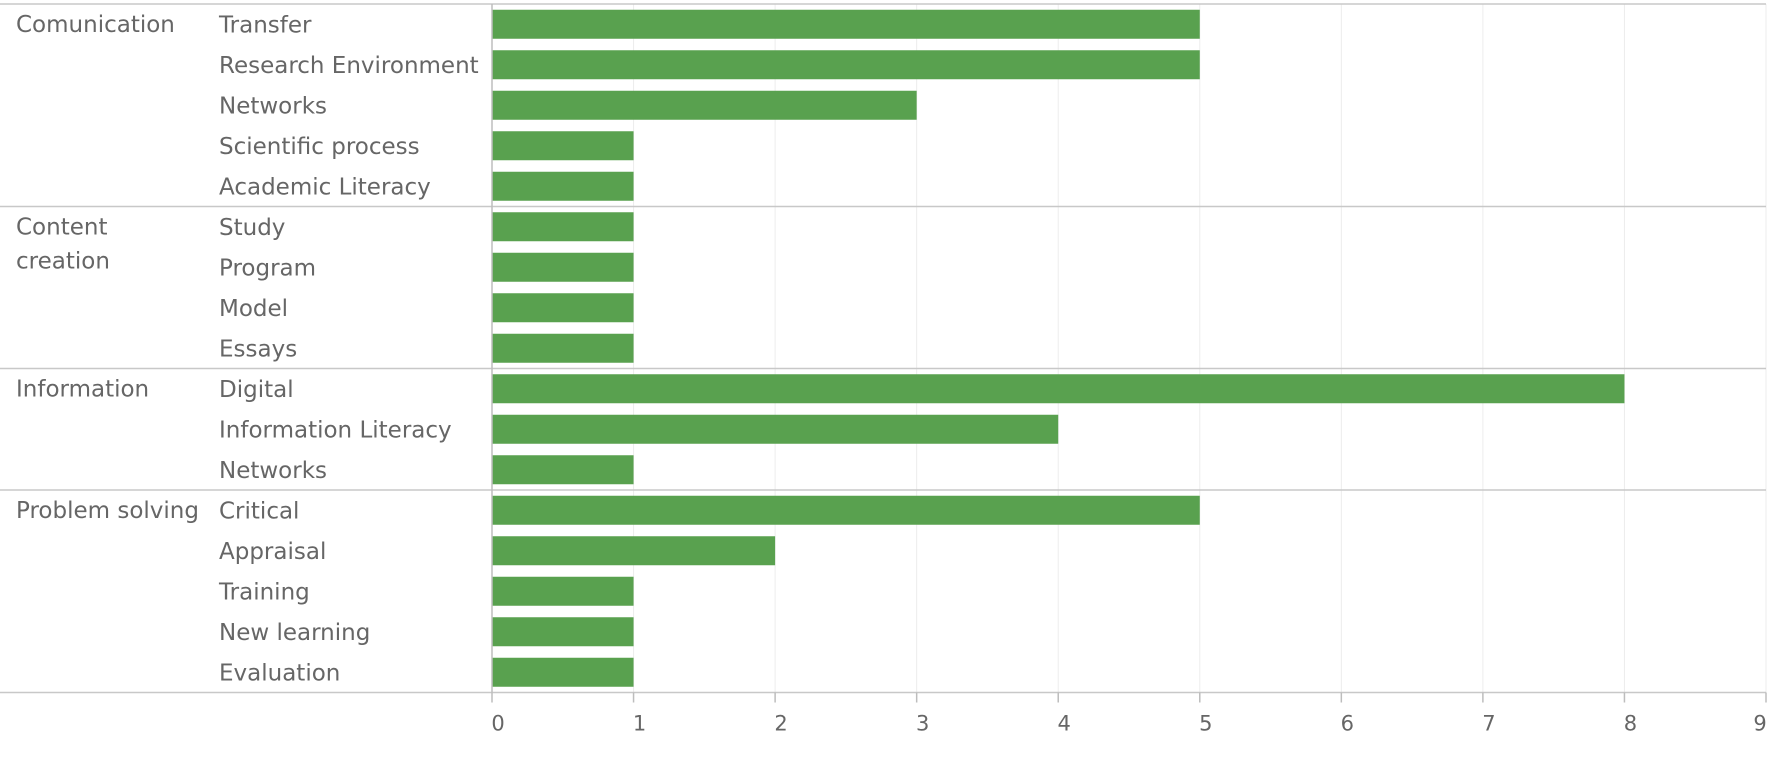  Describe the element at coordinates (264, 592) in the screenshot. I see `row-label: Training` at that location.